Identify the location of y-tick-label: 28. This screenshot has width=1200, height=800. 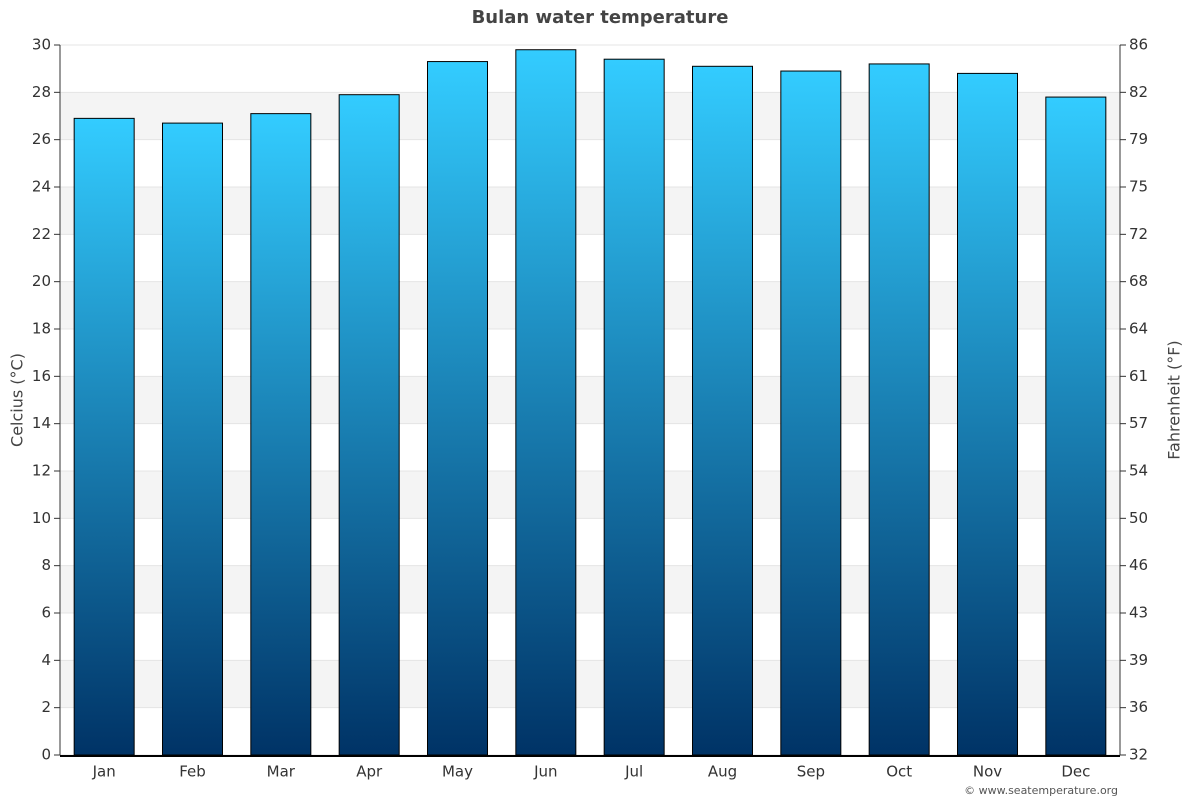
(41, 92).